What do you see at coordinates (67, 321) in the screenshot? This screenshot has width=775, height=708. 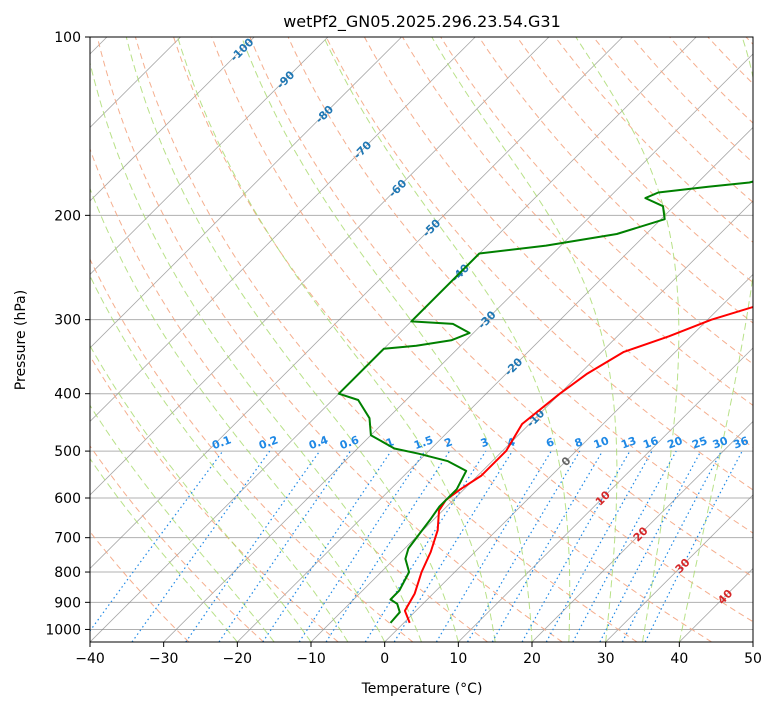 I see `y-tick-label: 300` at bounding box center [67, 321].